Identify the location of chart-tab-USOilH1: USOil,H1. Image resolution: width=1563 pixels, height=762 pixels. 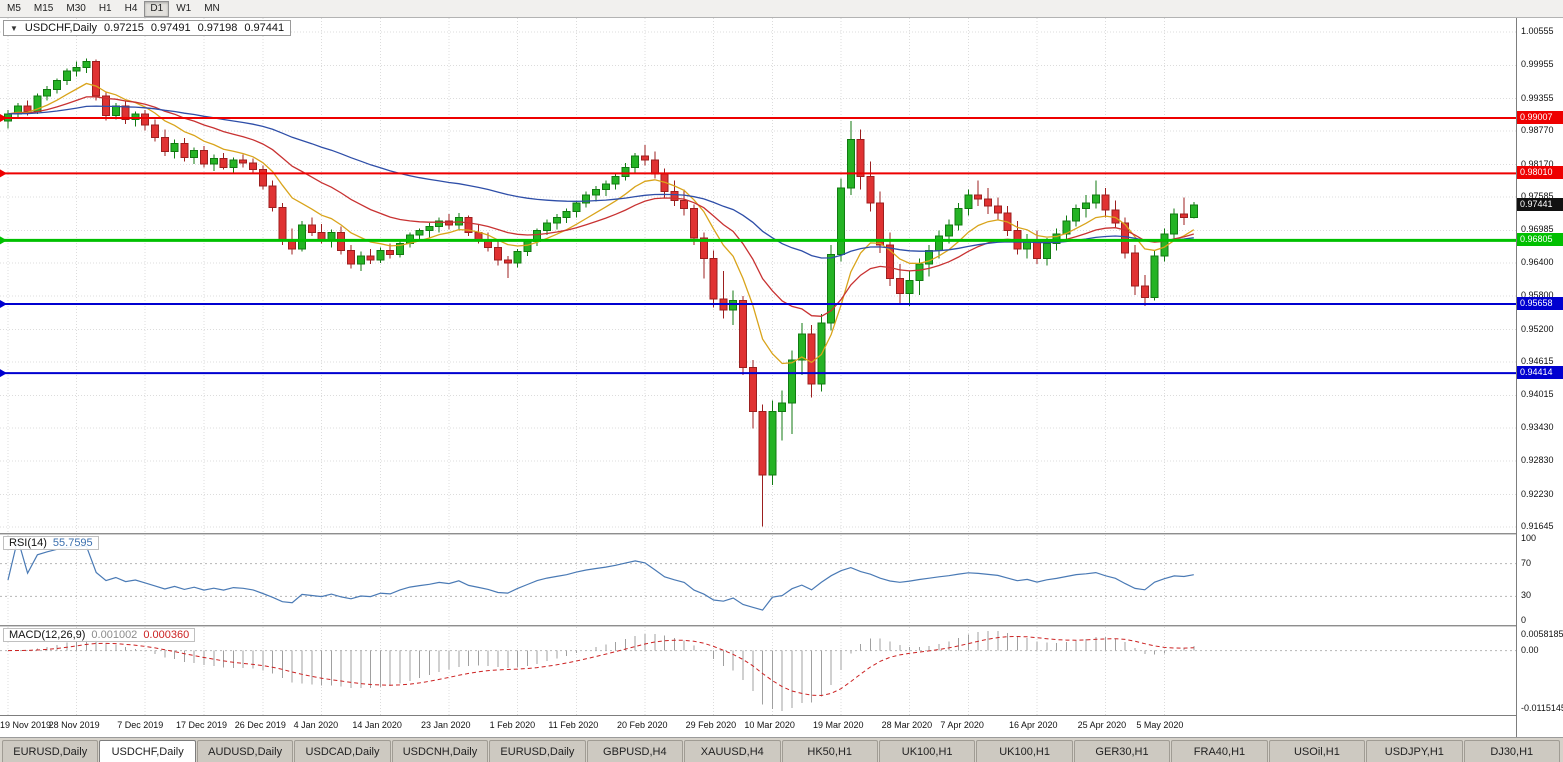
(1317, 751).